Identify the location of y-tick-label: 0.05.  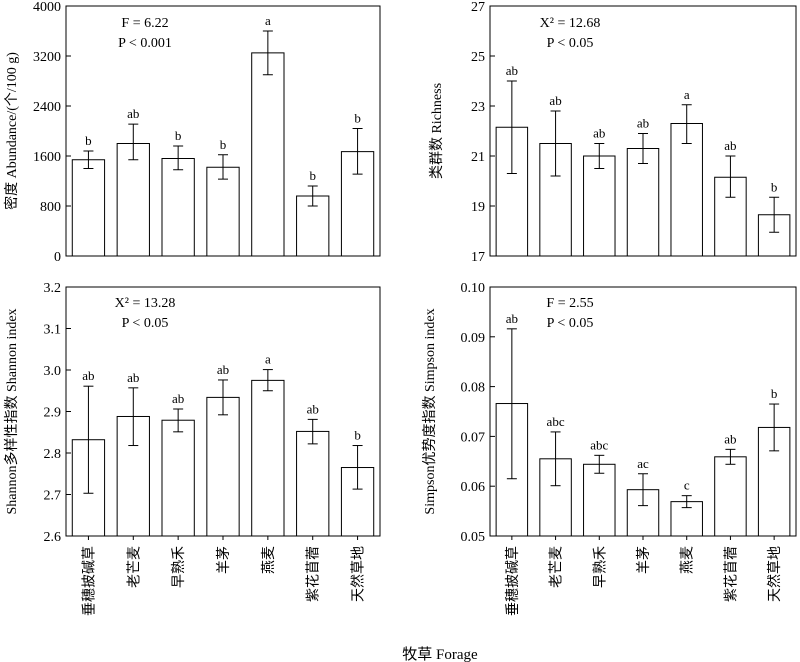
(473, 537).